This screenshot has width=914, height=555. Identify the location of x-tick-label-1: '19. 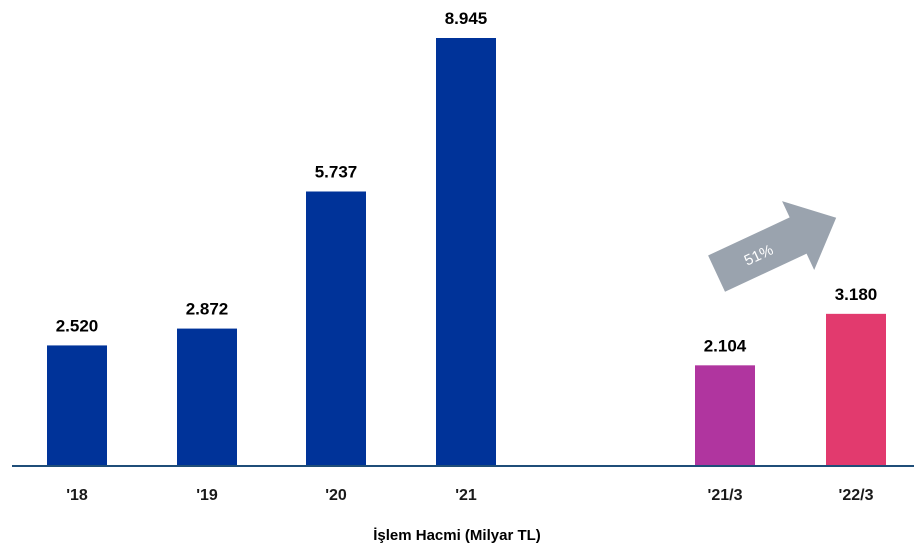
(207, 495).